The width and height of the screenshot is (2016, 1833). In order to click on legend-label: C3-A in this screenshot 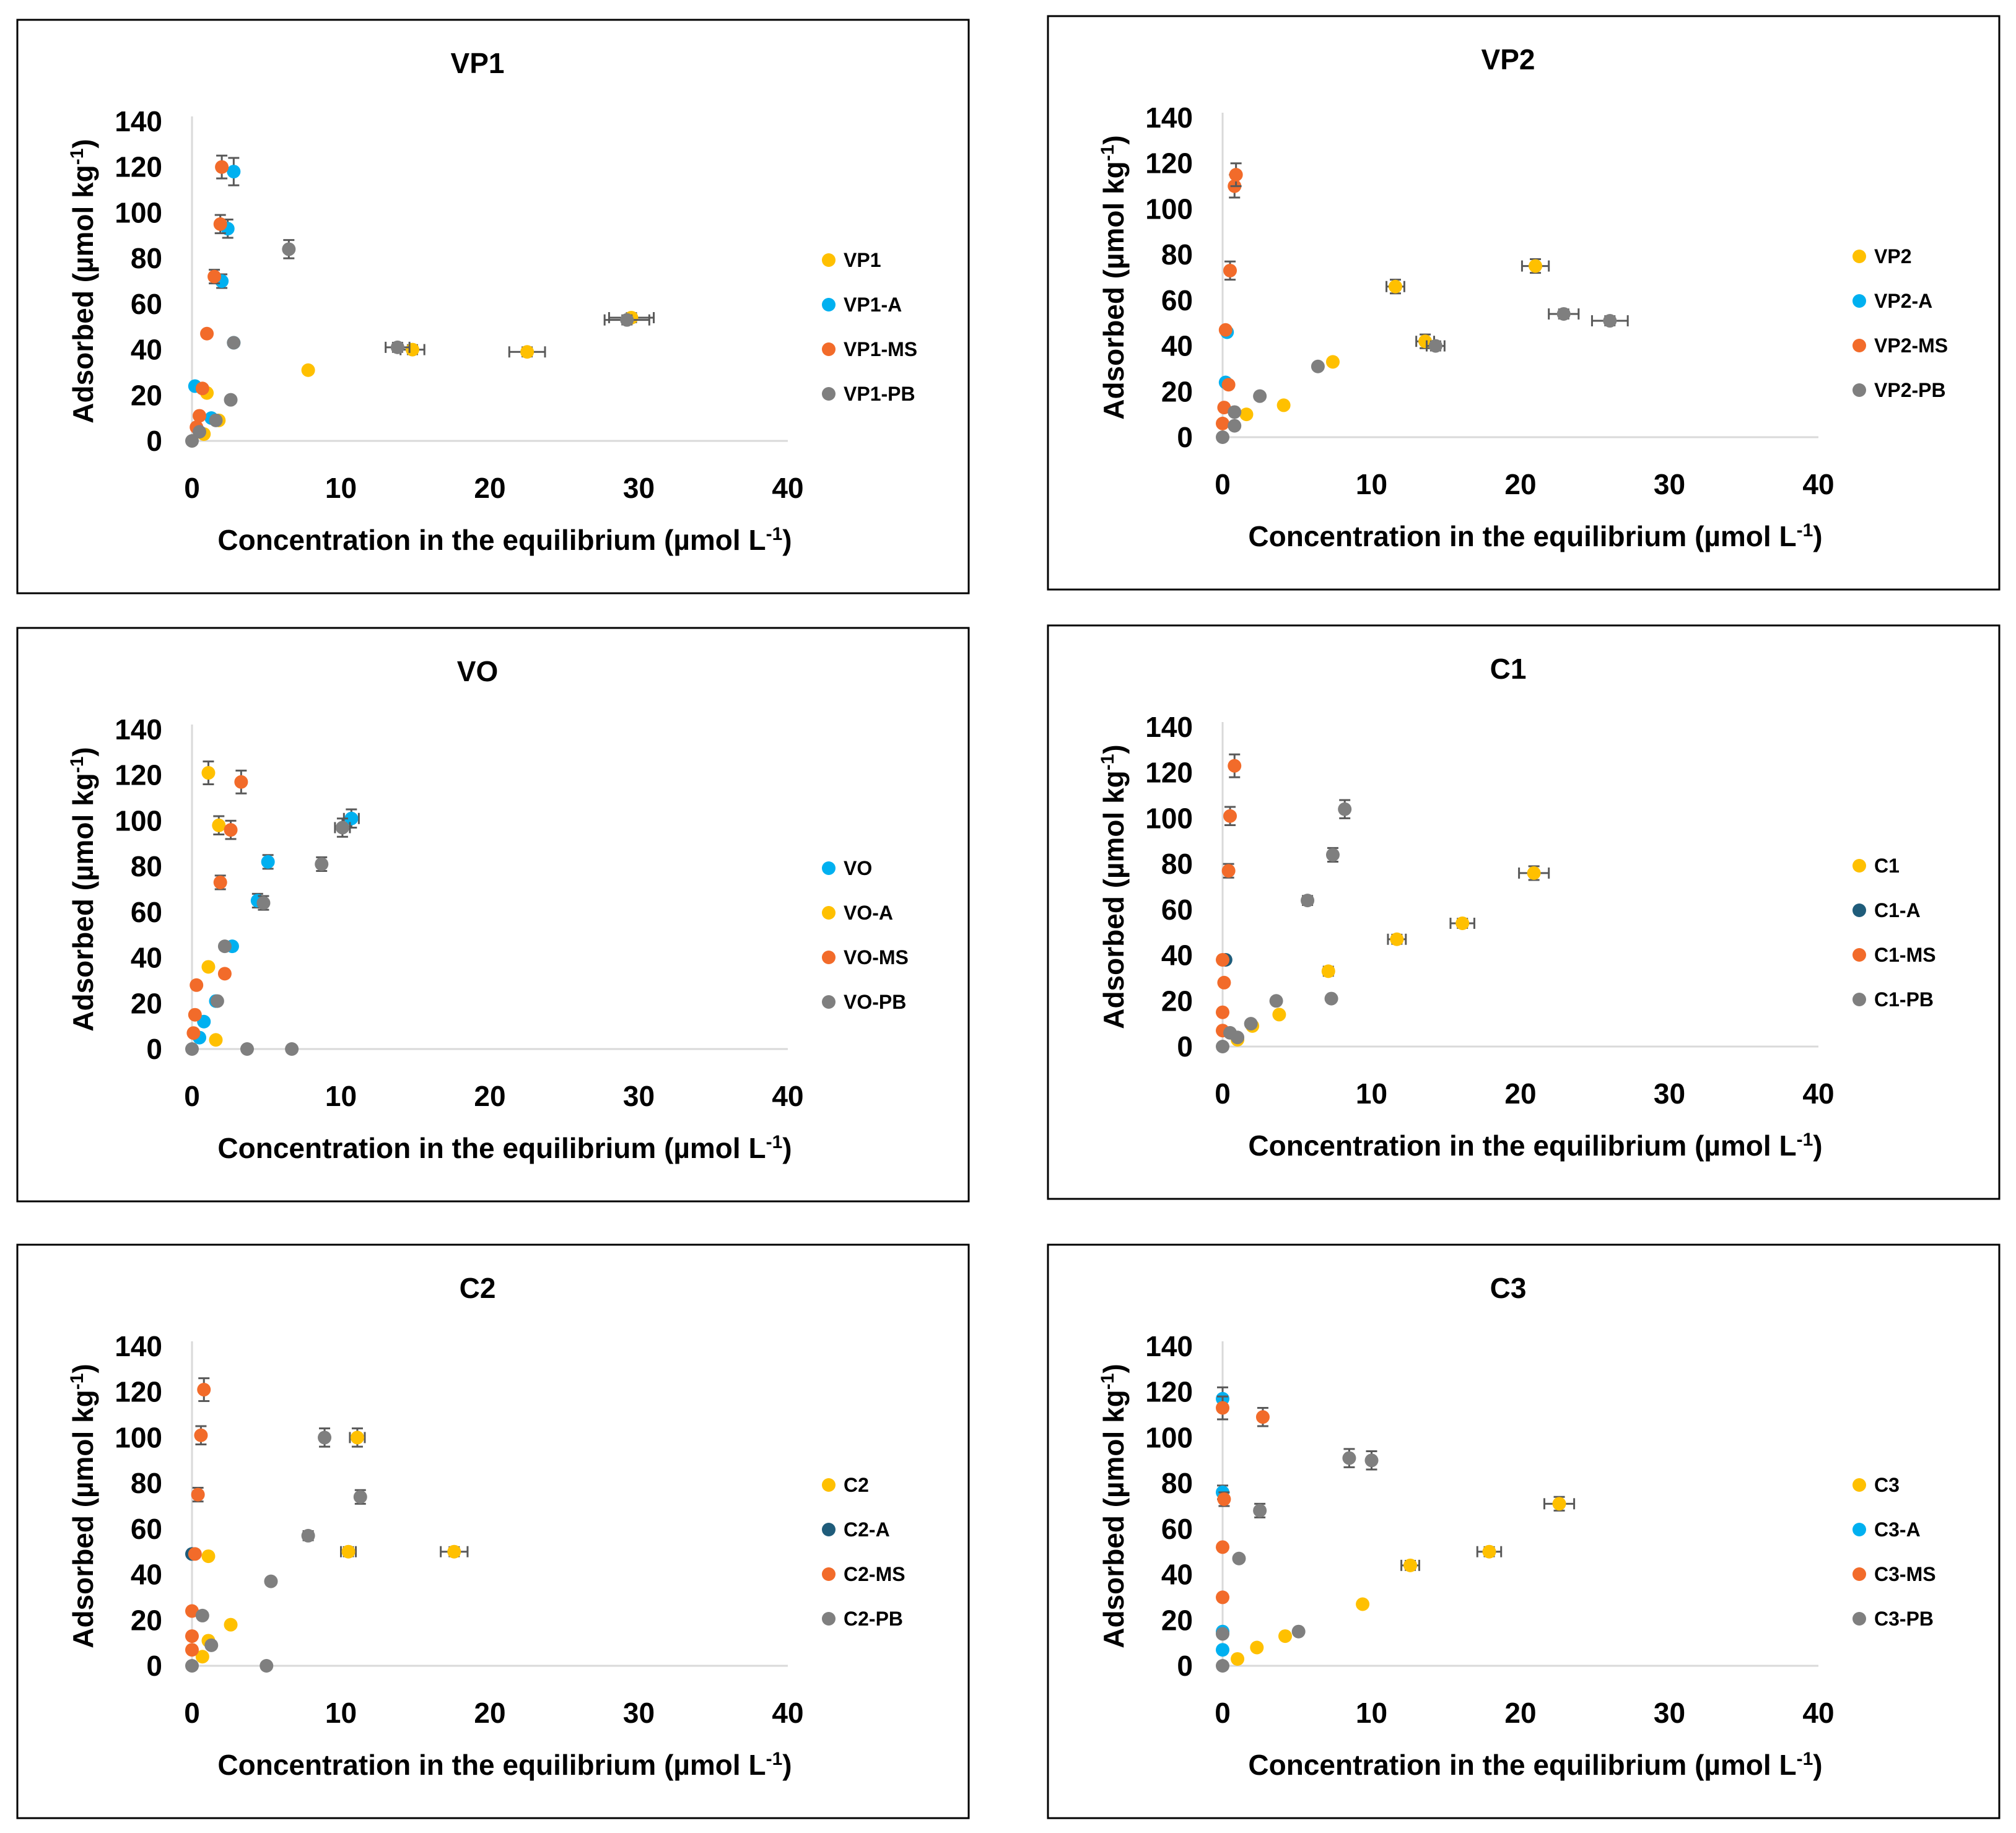, I will do `click(1897, 1529)`.